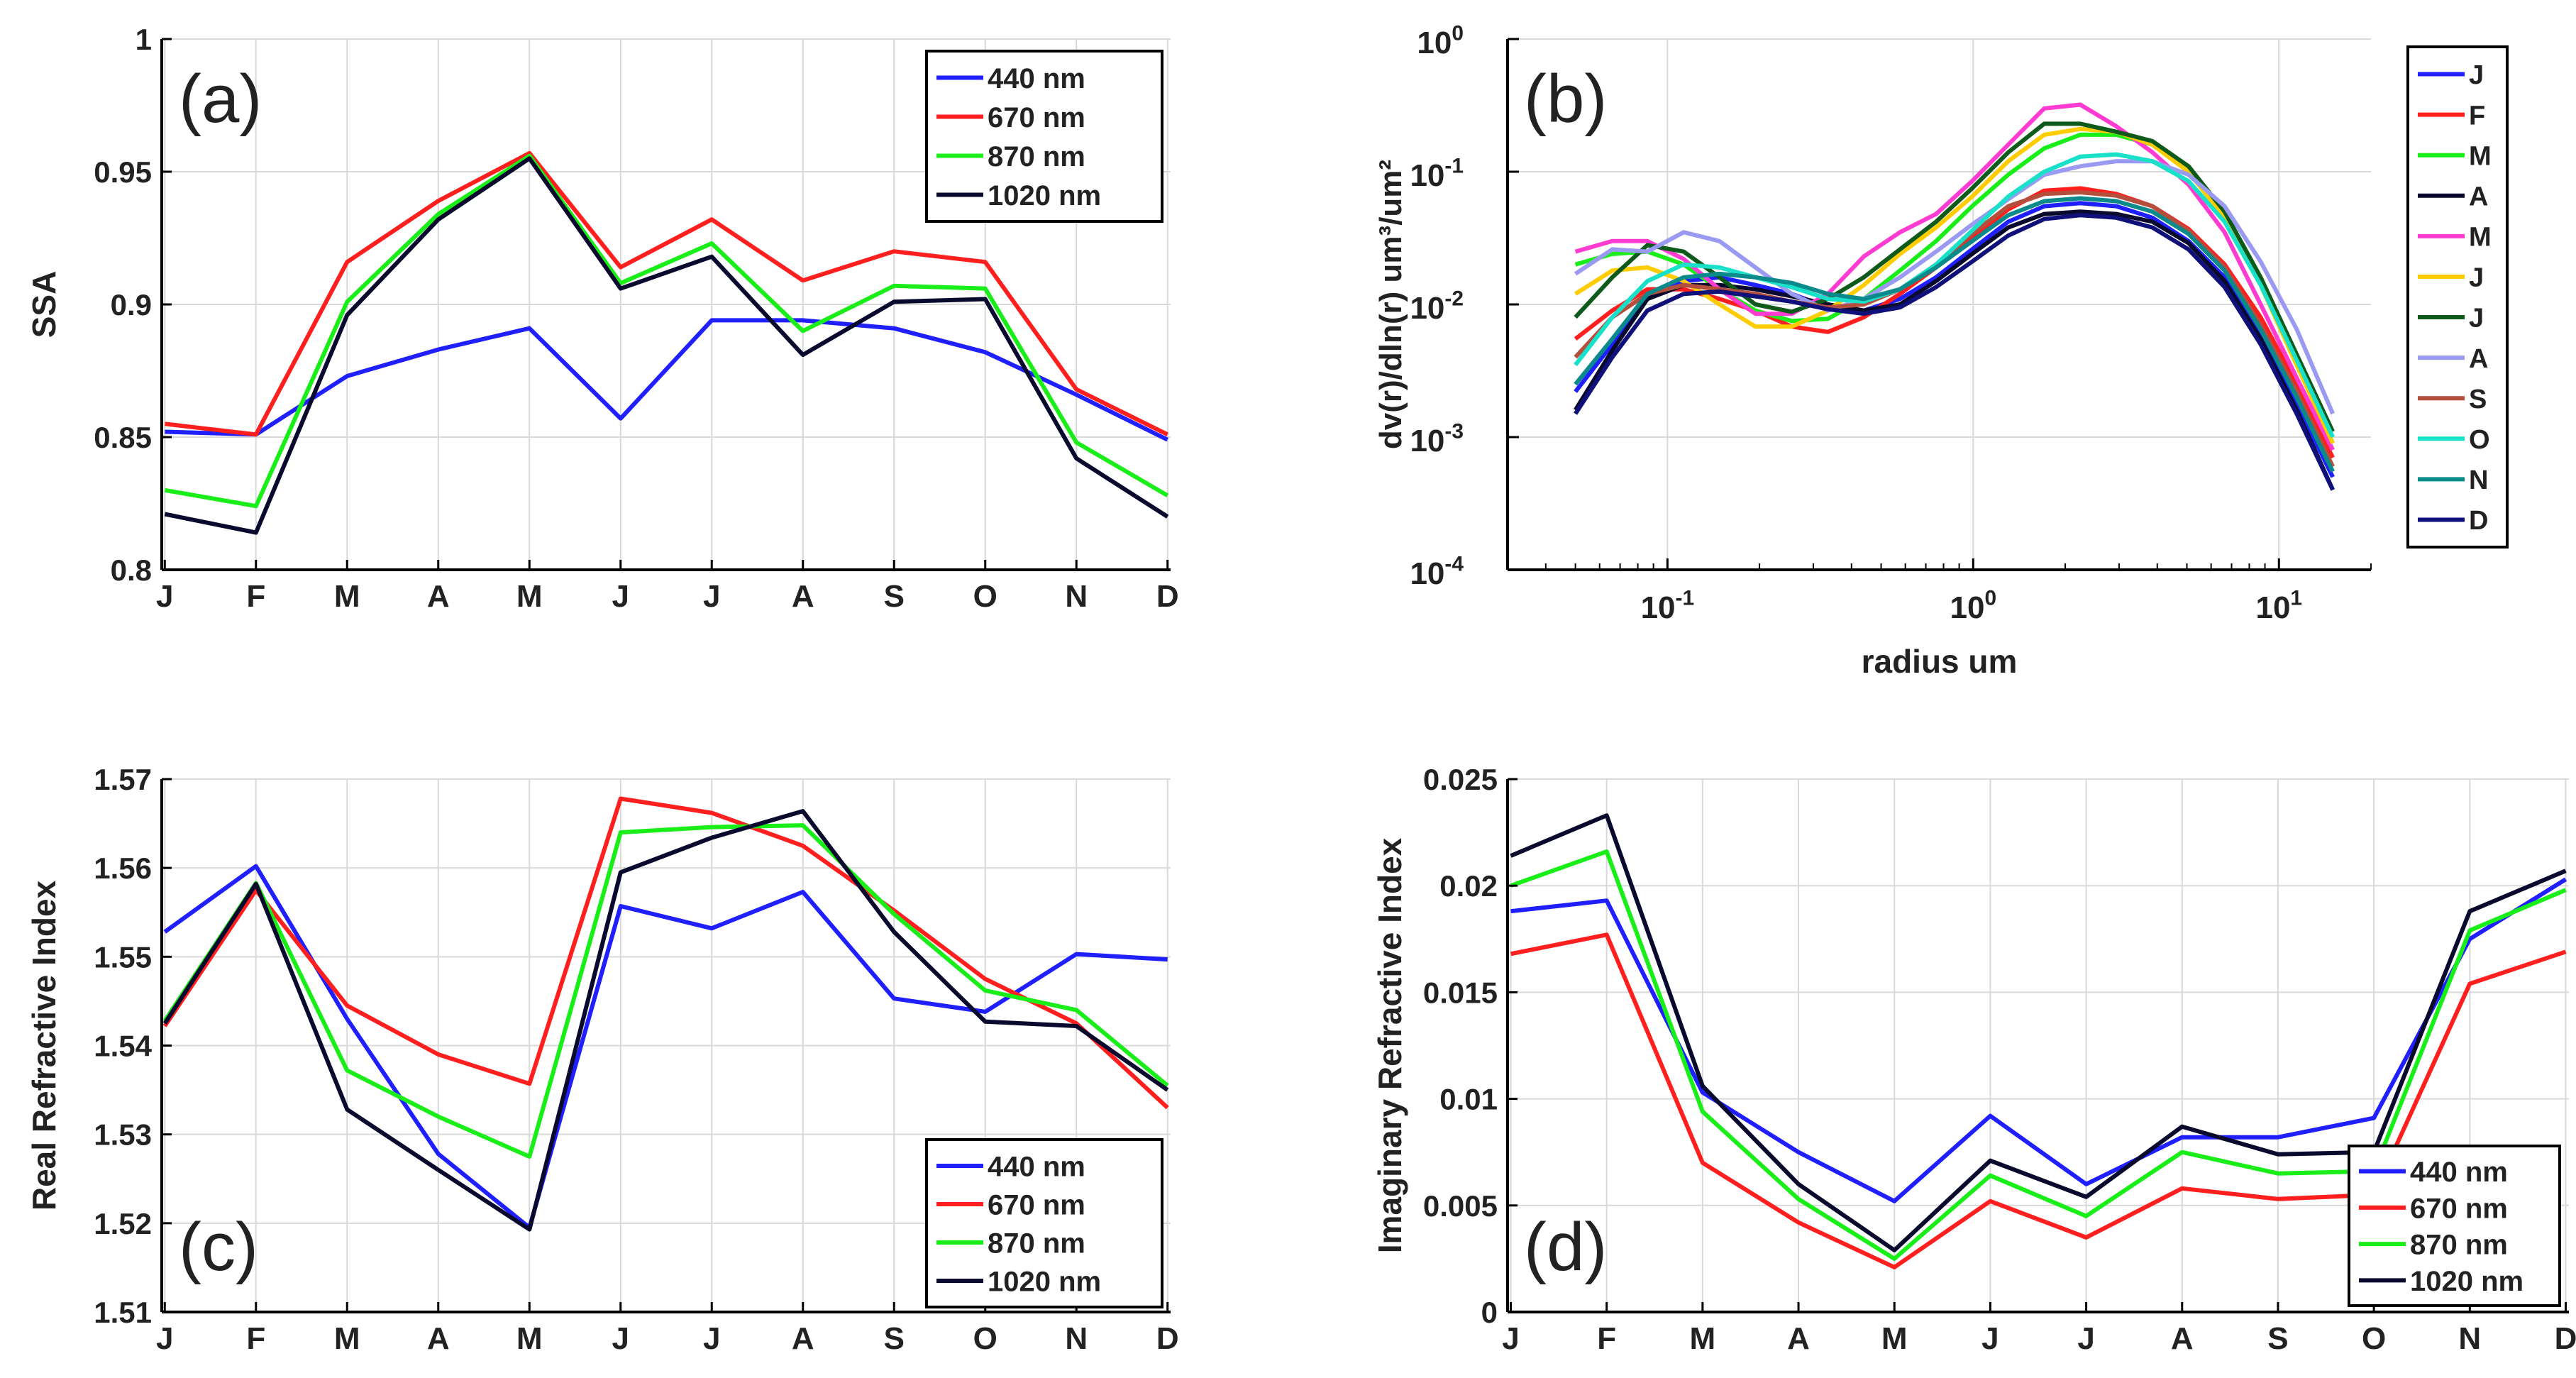  What do you see at coordinates (2478, 196) in the screenshot?
I see `legend-label: A` at bounding box center [2478, 196].